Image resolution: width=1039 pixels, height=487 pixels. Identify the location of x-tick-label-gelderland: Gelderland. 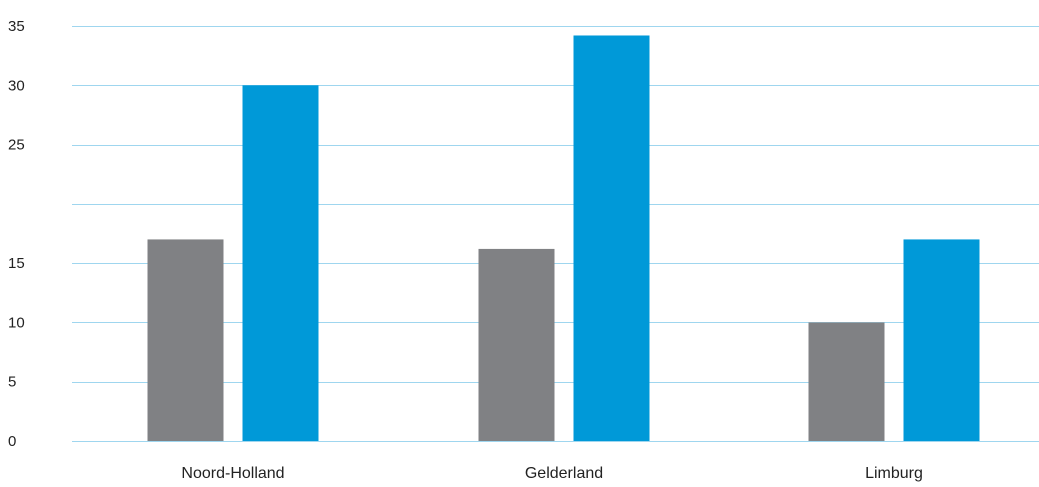
(564, 473).